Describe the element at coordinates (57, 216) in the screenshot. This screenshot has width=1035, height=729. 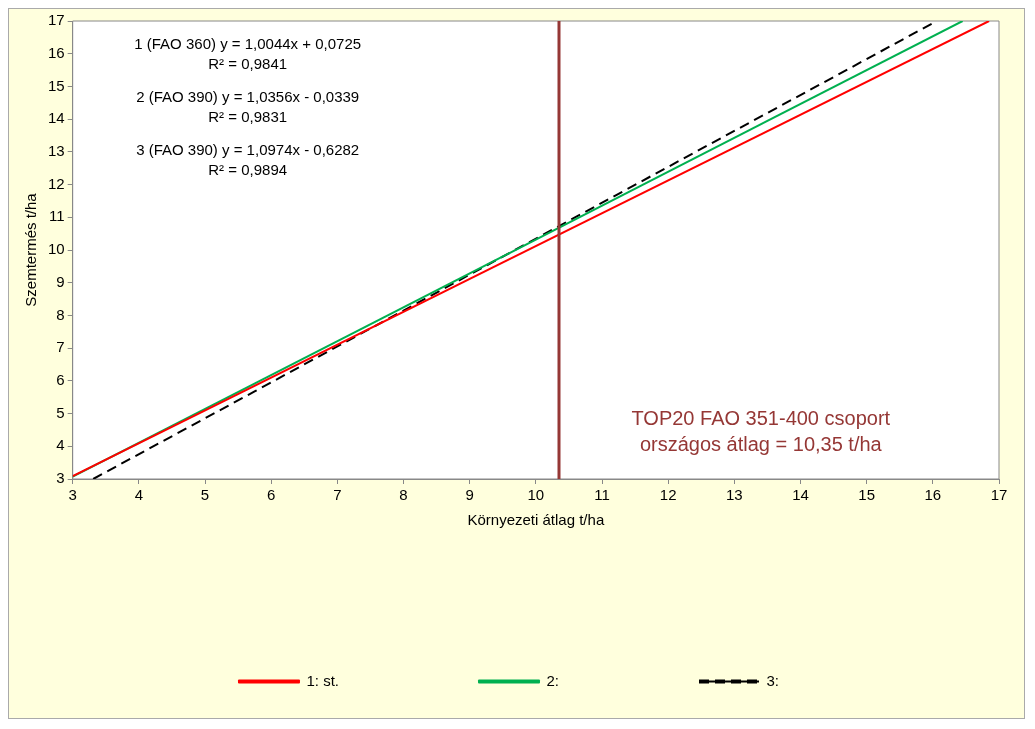
I see `y-tick-label: 11` at that location.